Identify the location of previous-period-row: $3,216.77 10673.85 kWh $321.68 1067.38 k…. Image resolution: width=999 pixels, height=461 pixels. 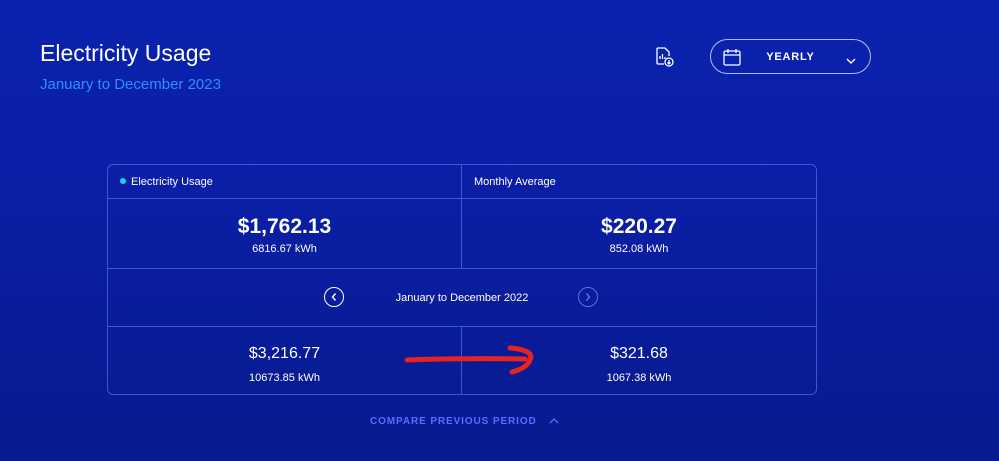
(462, 360).